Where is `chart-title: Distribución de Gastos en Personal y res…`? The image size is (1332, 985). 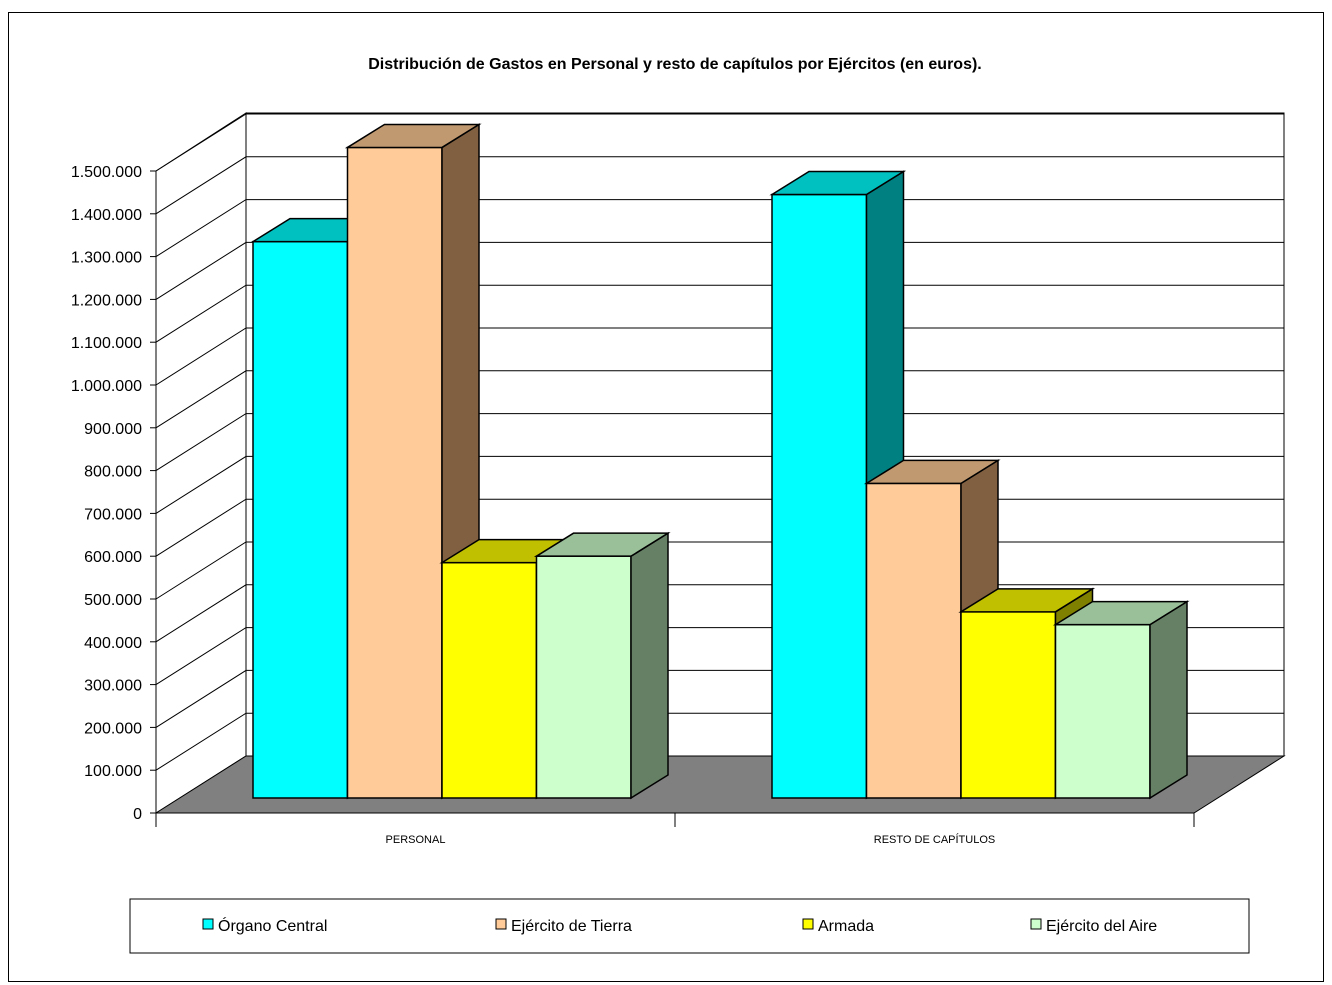
chart-title: Distribución de Gastos en Personal y res… is located at coordinates (674, 64).